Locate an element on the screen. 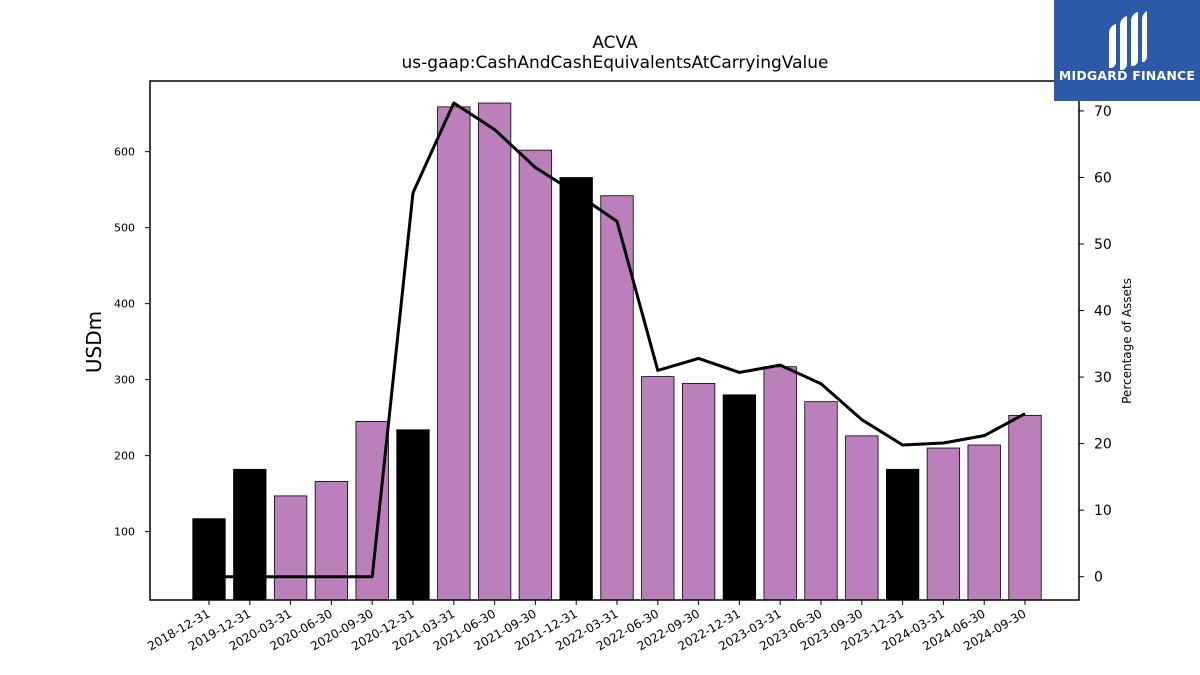 This screenshot has width=1200, height=675. y2-tick-label: 50 is located at coordinates (1103, 245).